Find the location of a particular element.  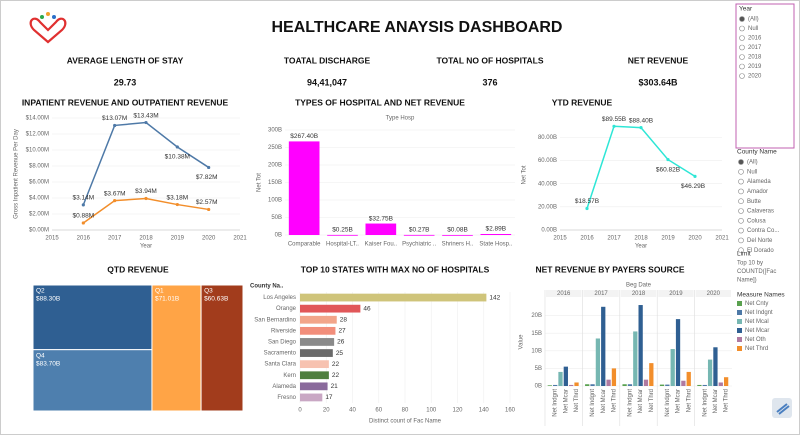

legend-label: Net Cnty is located at coordinates (756, 304).